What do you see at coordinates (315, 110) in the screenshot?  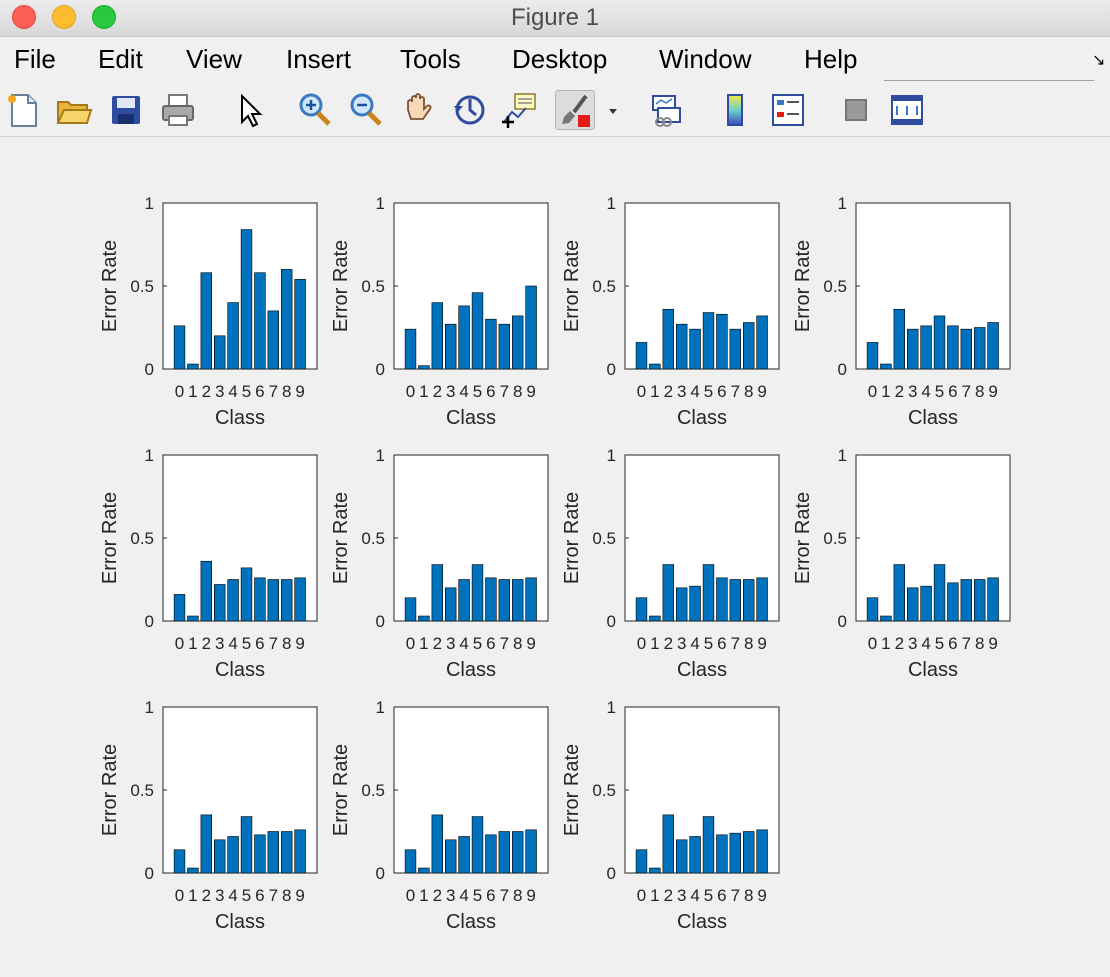 I see `zoom-in-icon` at bounding box center [315, 110].